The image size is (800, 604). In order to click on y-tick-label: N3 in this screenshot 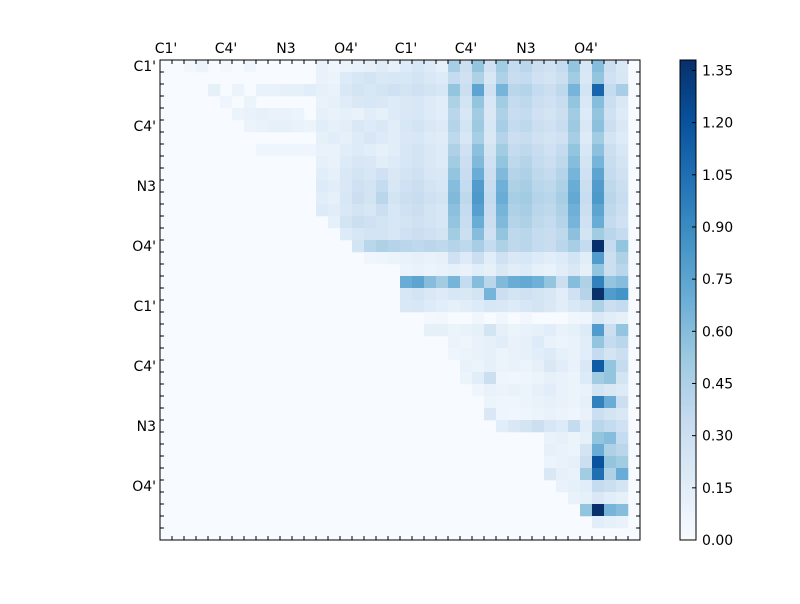, I will do `click(146, 427)`.